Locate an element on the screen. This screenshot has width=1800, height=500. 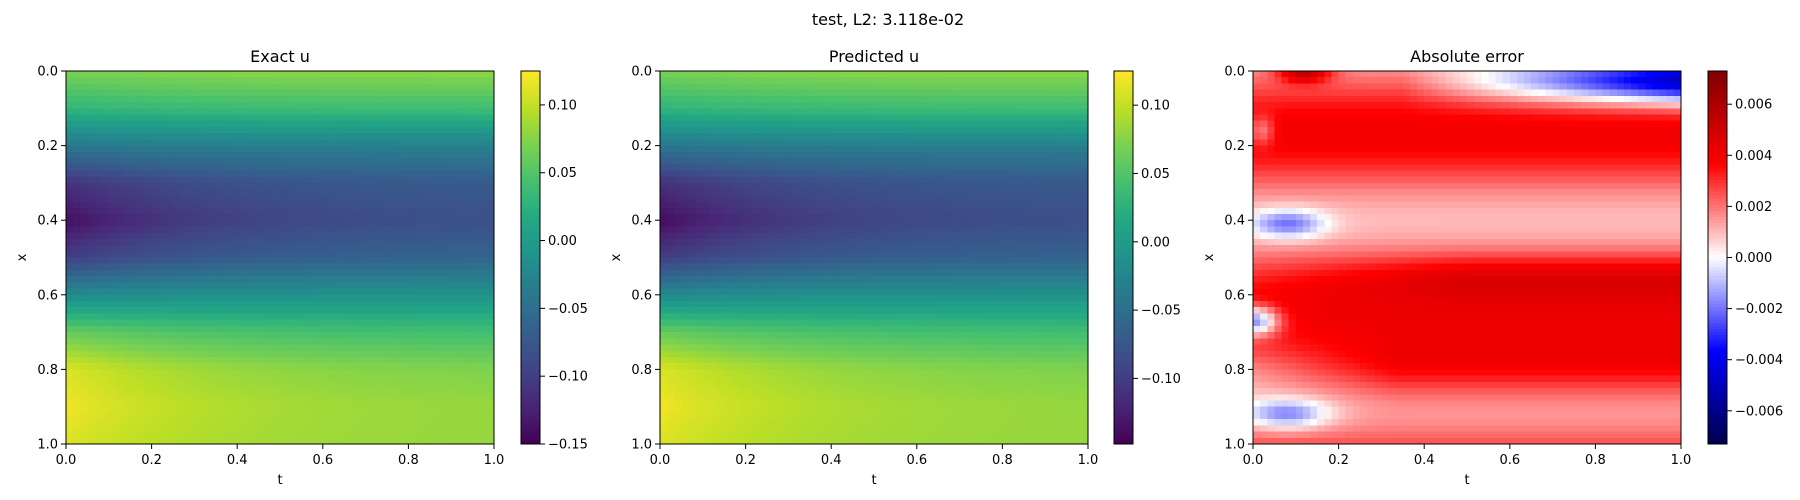
colorbar-segment is located at coordinates (530, 104).